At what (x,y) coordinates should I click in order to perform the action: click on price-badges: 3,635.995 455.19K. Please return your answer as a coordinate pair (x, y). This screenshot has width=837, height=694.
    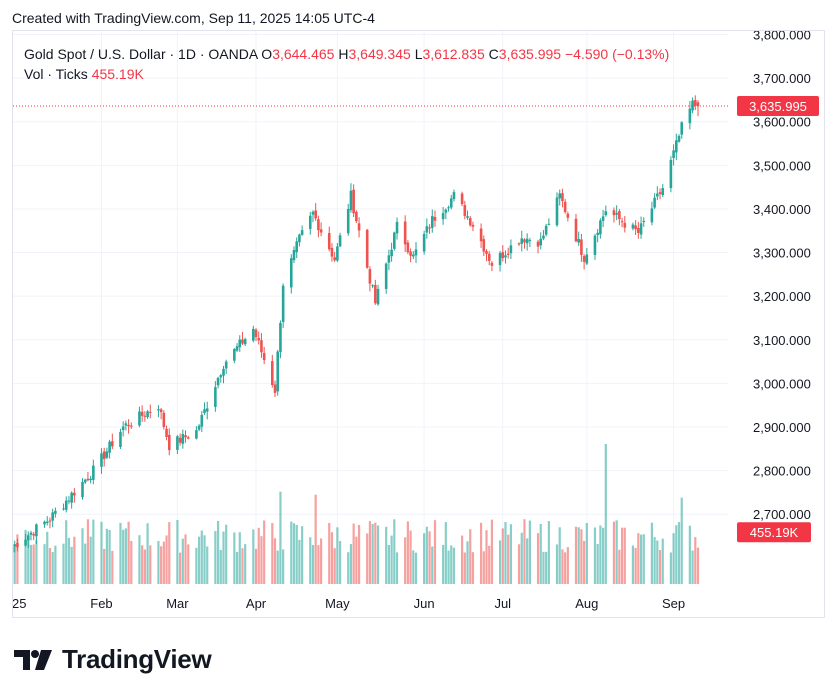
    Looking at the image, I should click on (778, 319).